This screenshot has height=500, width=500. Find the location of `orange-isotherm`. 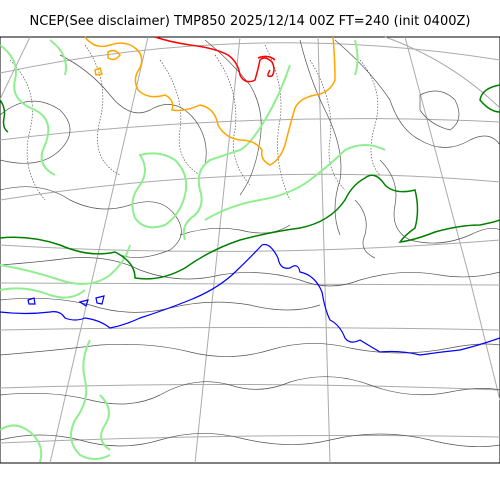

orange-isotherm is located at coordinates (210, 101).